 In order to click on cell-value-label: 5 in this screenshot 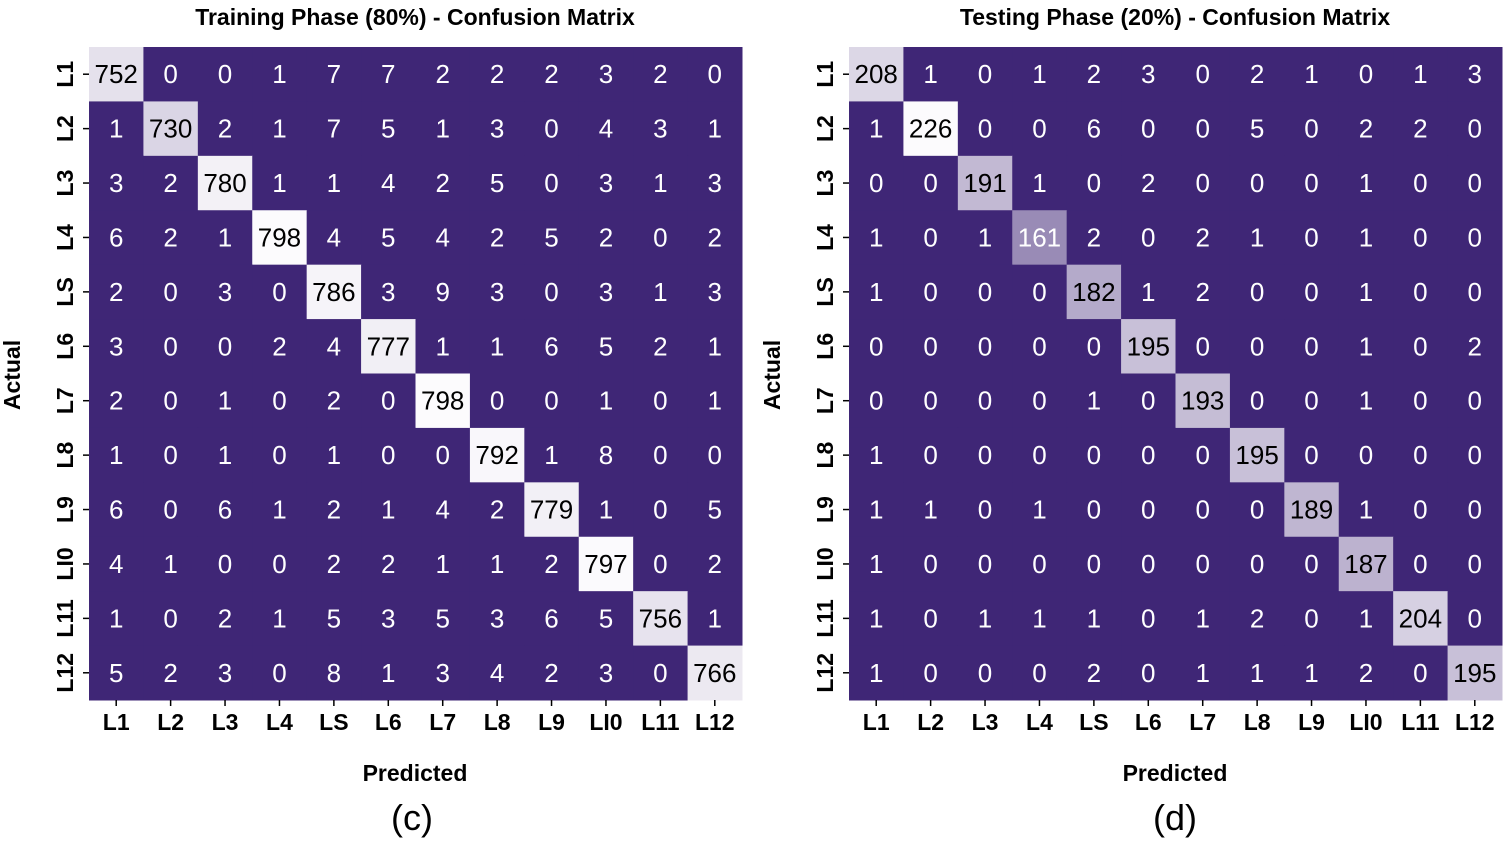, I will do `click(116, 673)`.